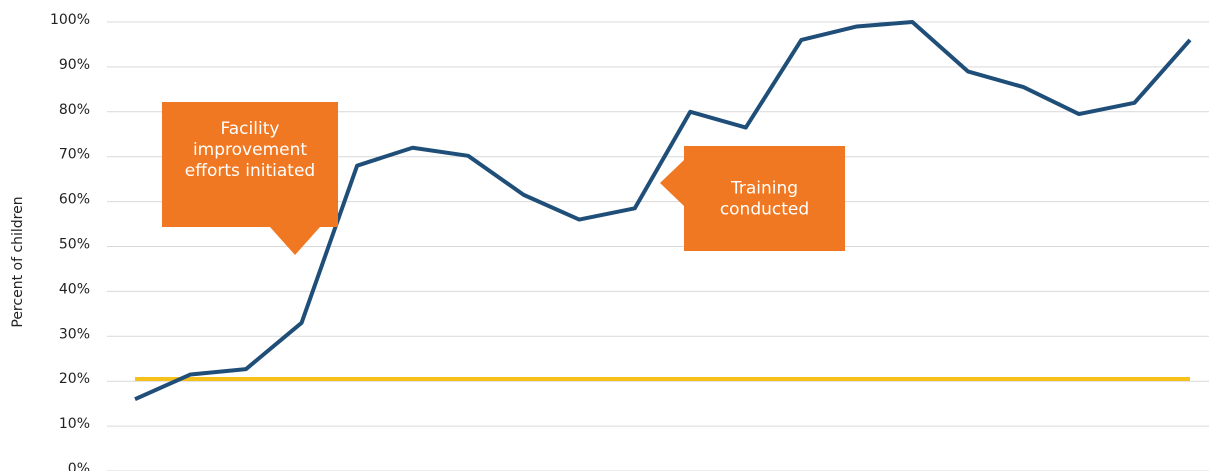  Describe the element at coordinates (74, 110) in the screenshot. I see `y-tick-label: 80%` at that location.